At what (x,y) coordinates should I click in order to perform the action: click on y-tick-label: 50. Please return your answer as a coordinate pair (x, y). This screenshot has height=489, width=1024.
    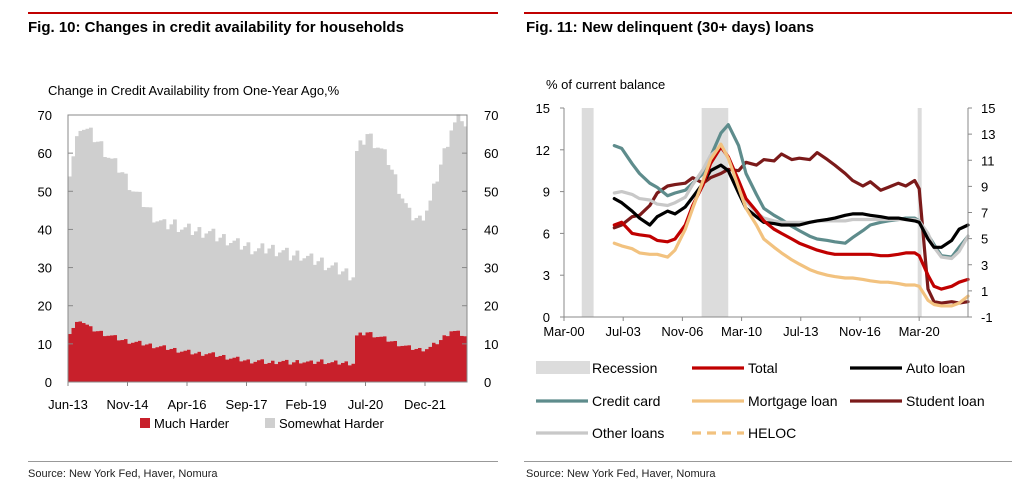
    Looking at the image, I should click on (45, 191).